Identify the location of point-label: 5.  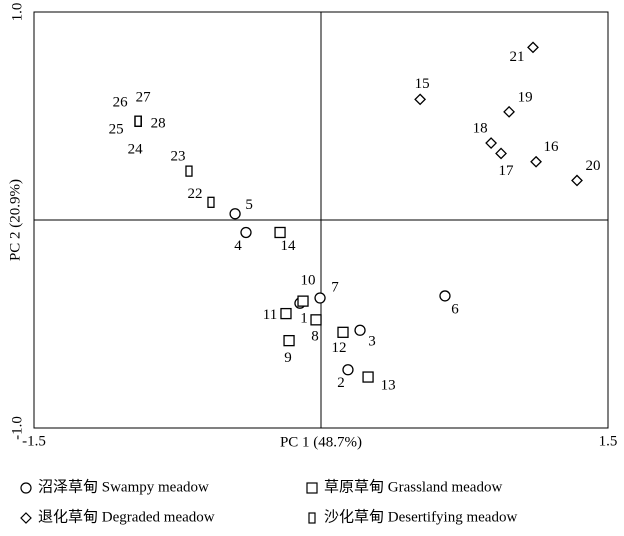
(249, 205).